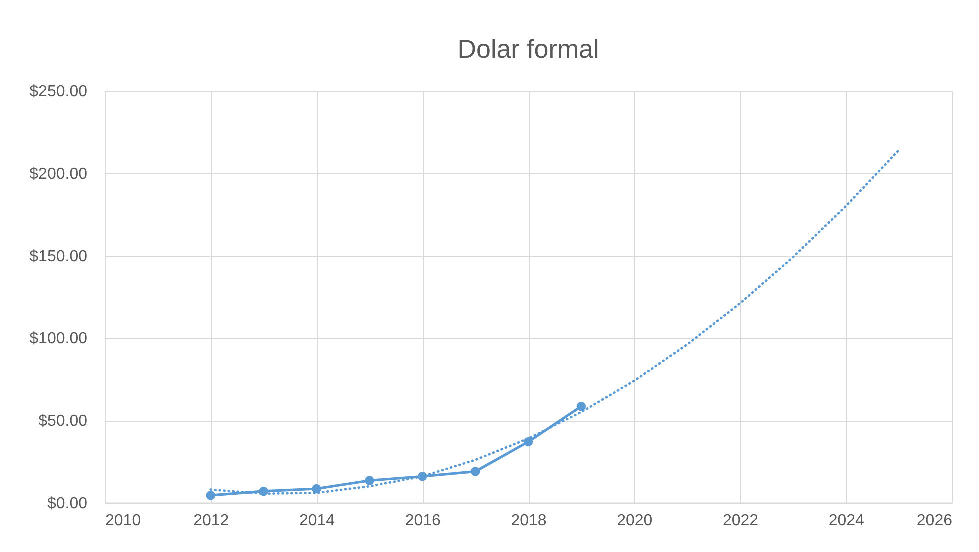 Image resolution: width=979 pixels, height=552 pixels. What do you see at coordinates (59, 92) in the screenshot?
I see `y-tick-label: $250.00` at bounding box center [59, 92].